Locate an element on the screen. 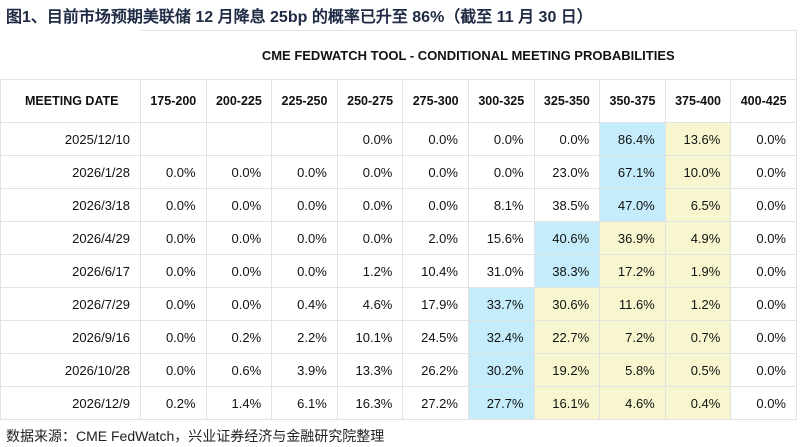 The image size is (800, 447). probability-cell: 22.7% is located at coordinates (567, 337).